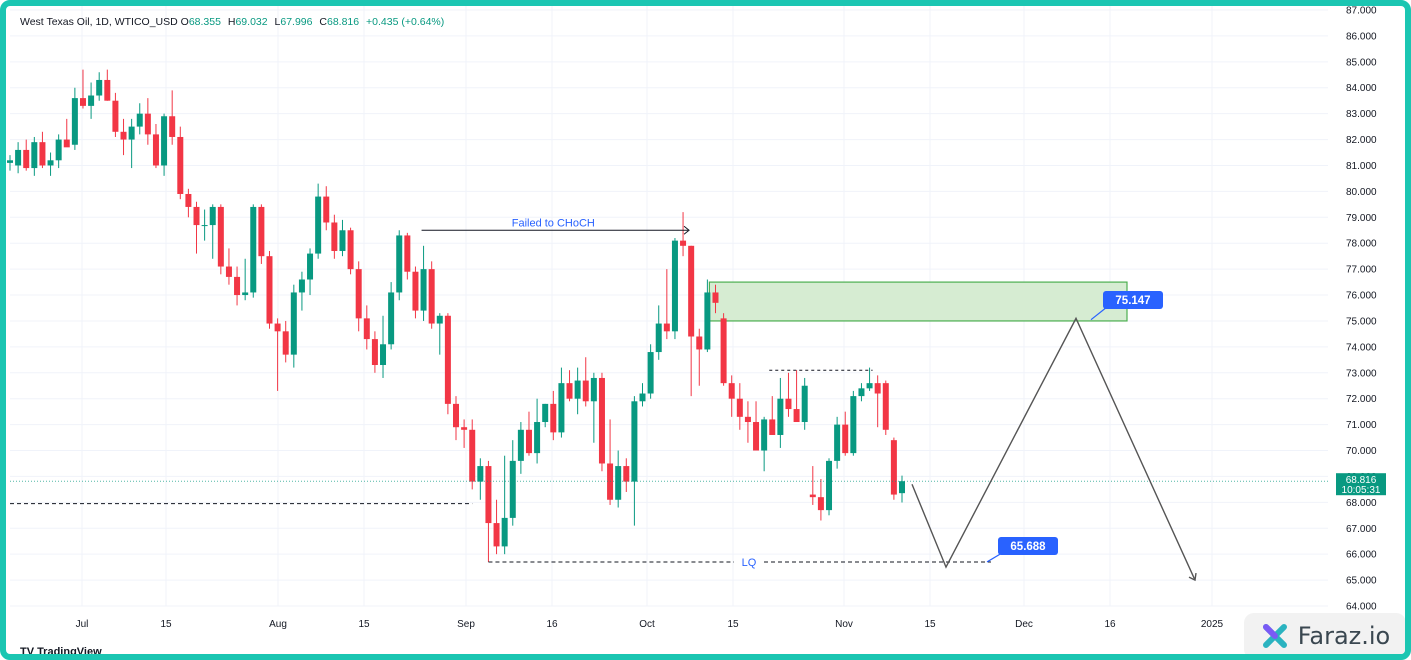 The width and height of the screenshot is (1411, 660). I want to click on y-tick-label: 83.000, so click(1361, 114).